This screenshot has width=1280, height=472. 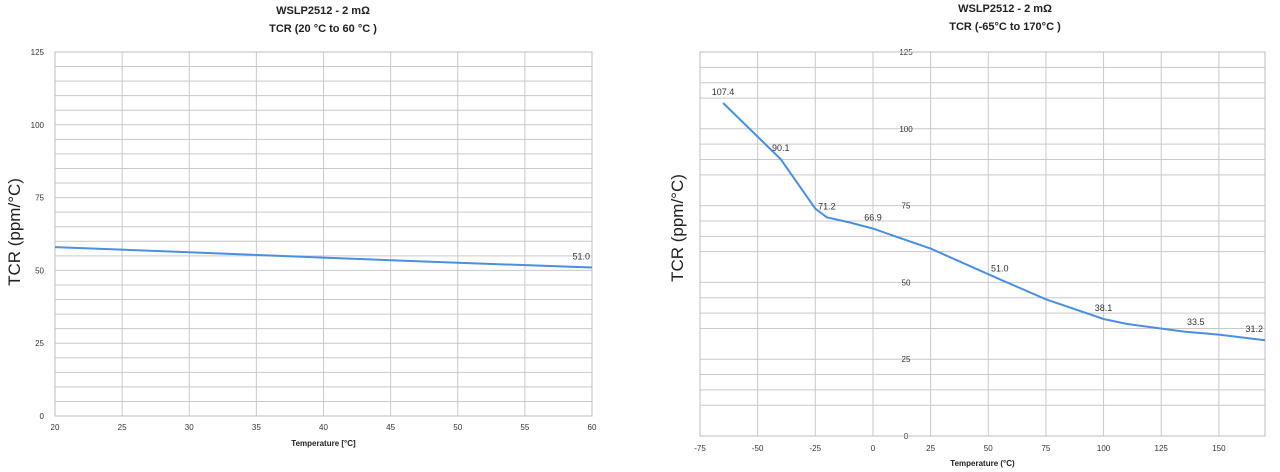 I want to click on x-tick-label: 125, so click(x=1162, y=448).